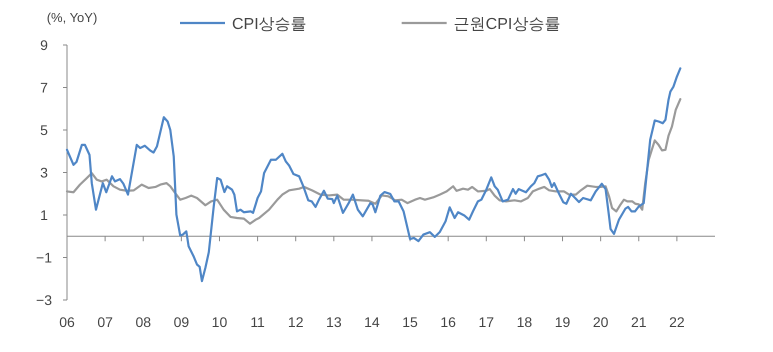  Describe the element at coordinates (524, 322) in the screenshot. I see `x-tick-label: 18` at that location.